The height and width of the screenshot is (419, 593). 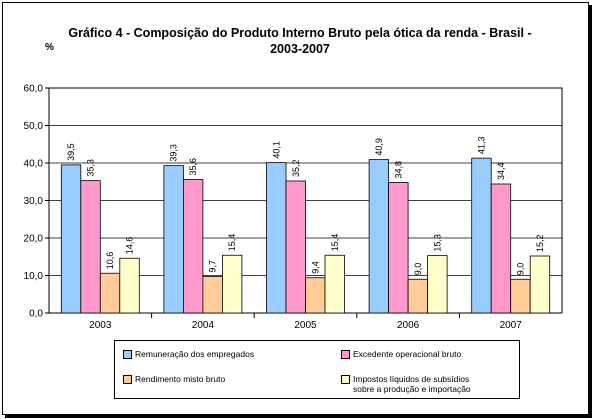 What do you see at coordinates (193, 167) in the screenshot?
I see `data-label: 35,6` at bounding box center [193, 167].